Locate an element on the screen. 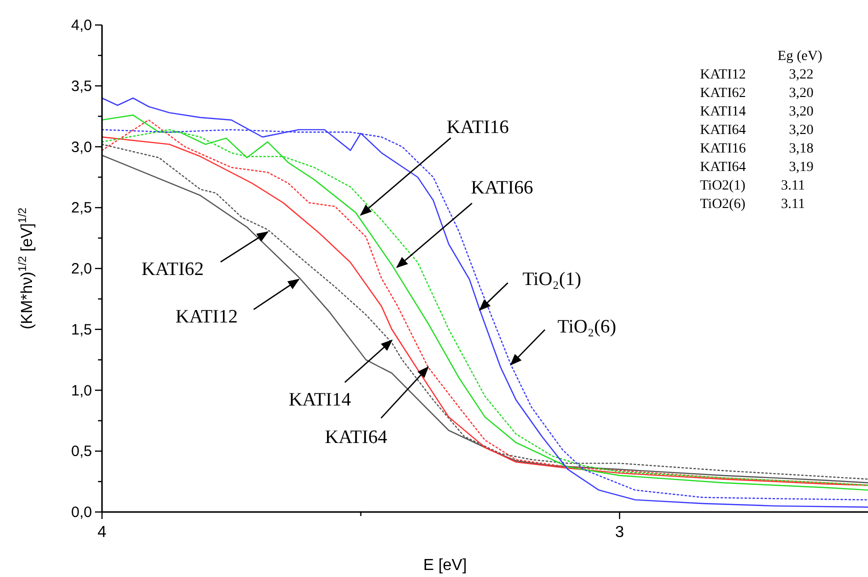 This screenshot has height=577, width=868. x-tick-label: 4 is located at coordinates (102, 532).